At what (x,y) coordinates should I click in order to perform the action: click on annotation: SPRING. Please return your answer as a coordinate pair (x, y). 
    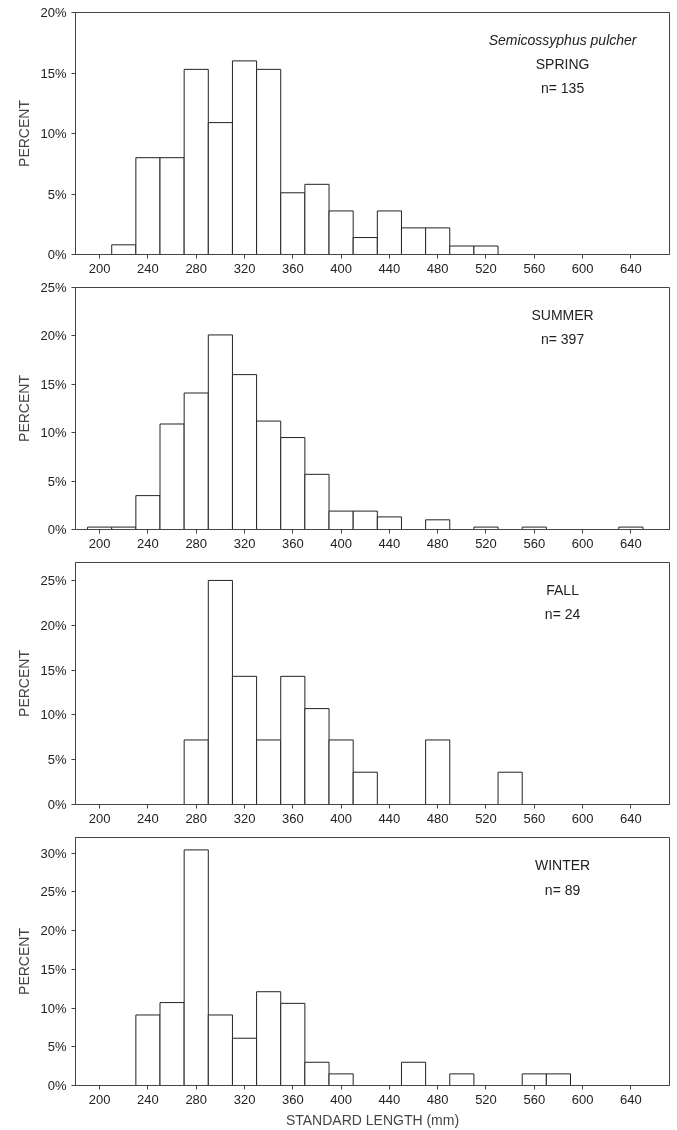
    Looking at the image, I should click on (562, 64).